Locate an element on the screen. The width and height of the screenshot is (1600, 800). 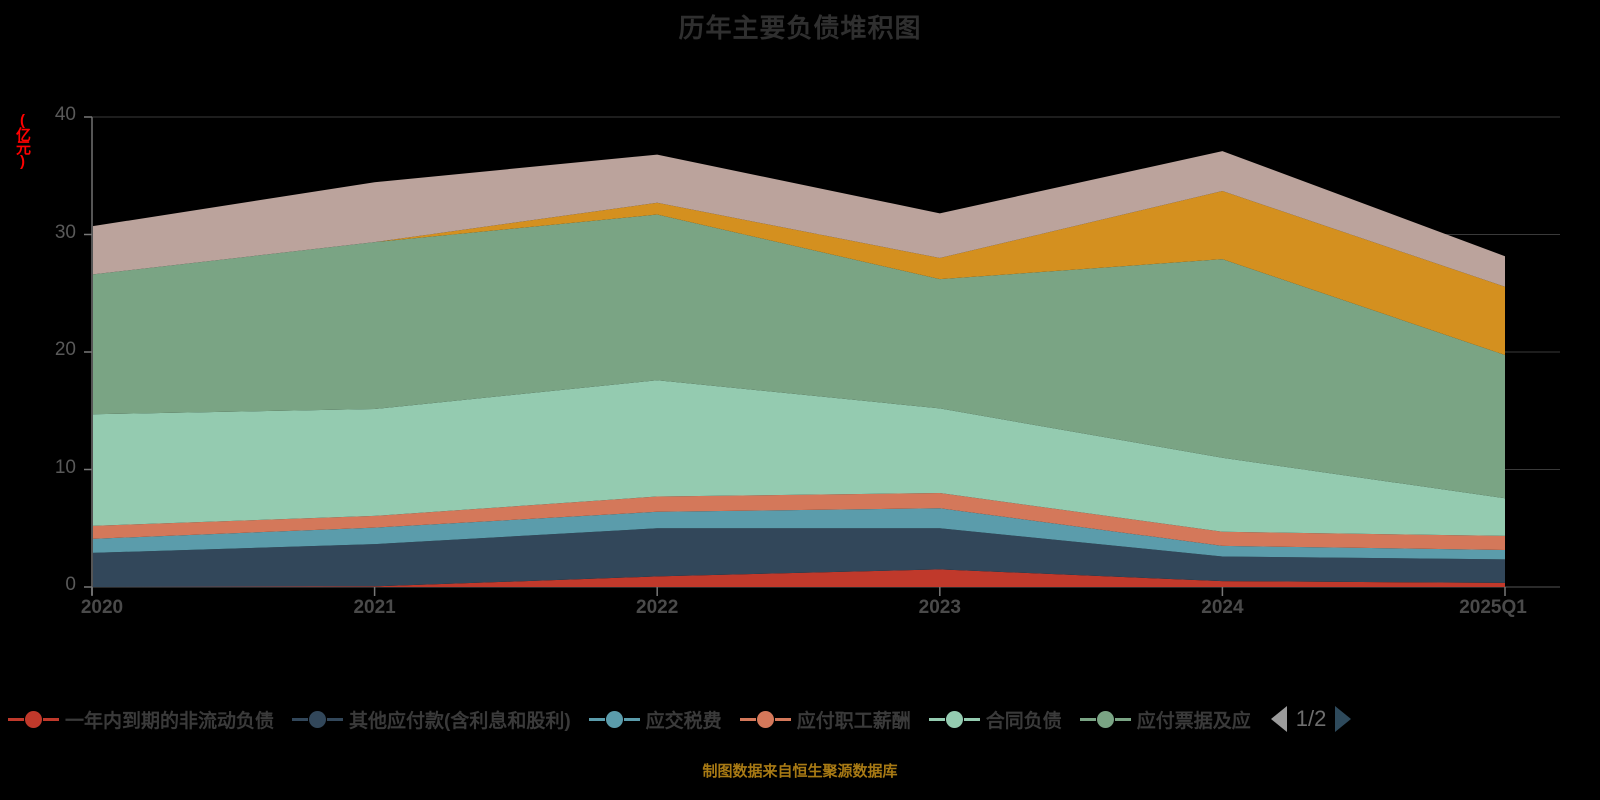
legend-item-2: 应交税费 is located at coordinates (655, 719).